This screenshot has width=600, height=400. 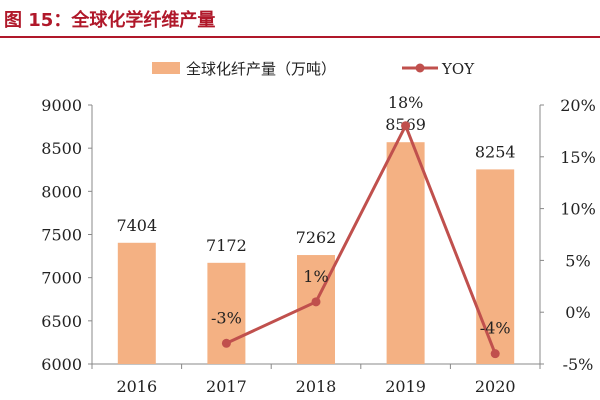 What do you see at coordinates (405, 386) in the screenshot?
I see `x-tick-label: 2019` at bounding box center [405, 386].